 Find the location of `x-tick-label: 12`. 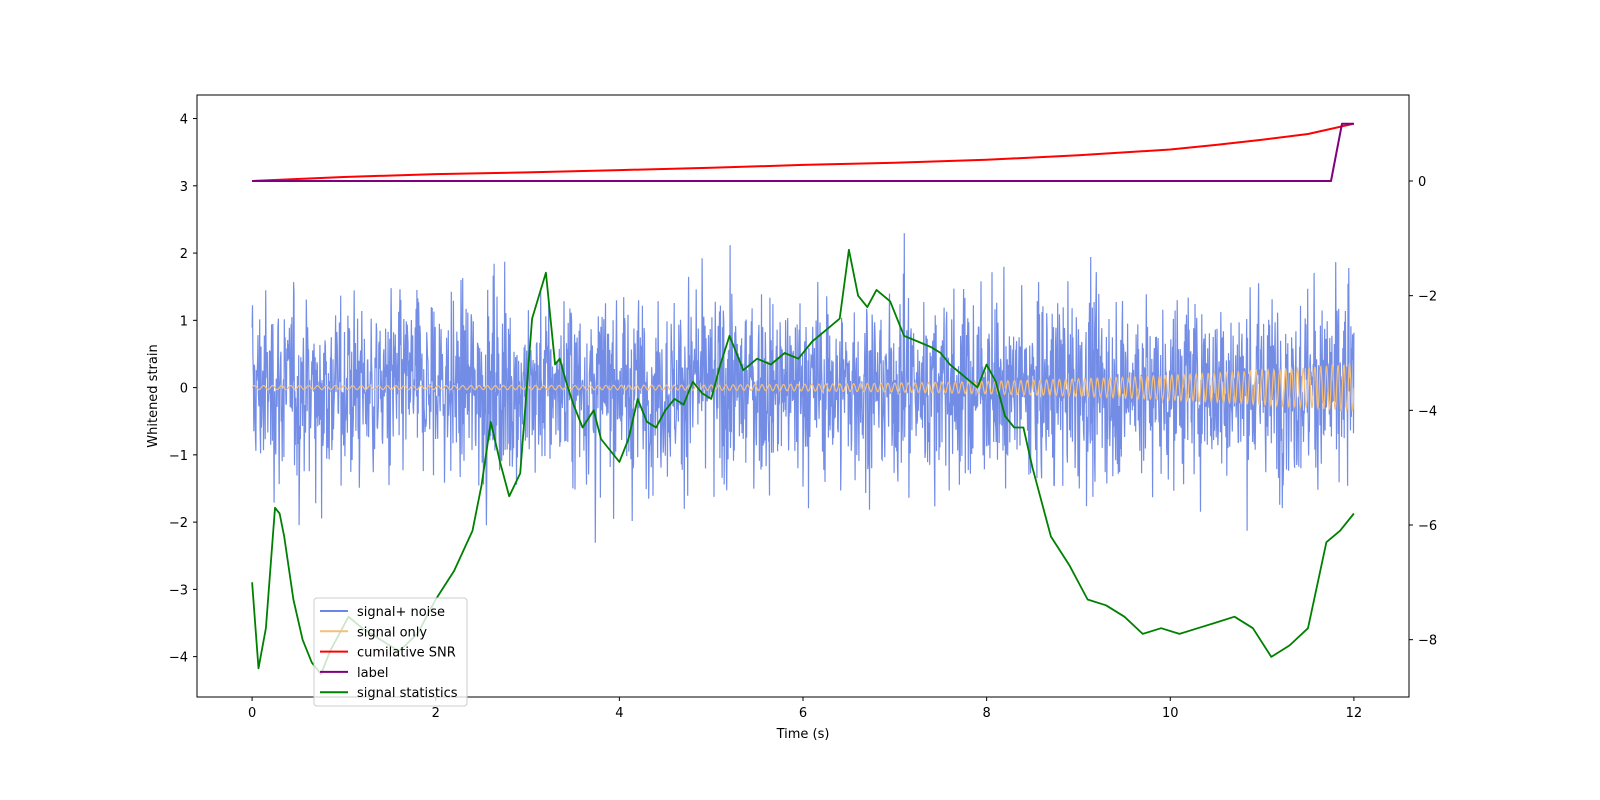

x-tick-label: 12 is located at coordinates (1354, 713).